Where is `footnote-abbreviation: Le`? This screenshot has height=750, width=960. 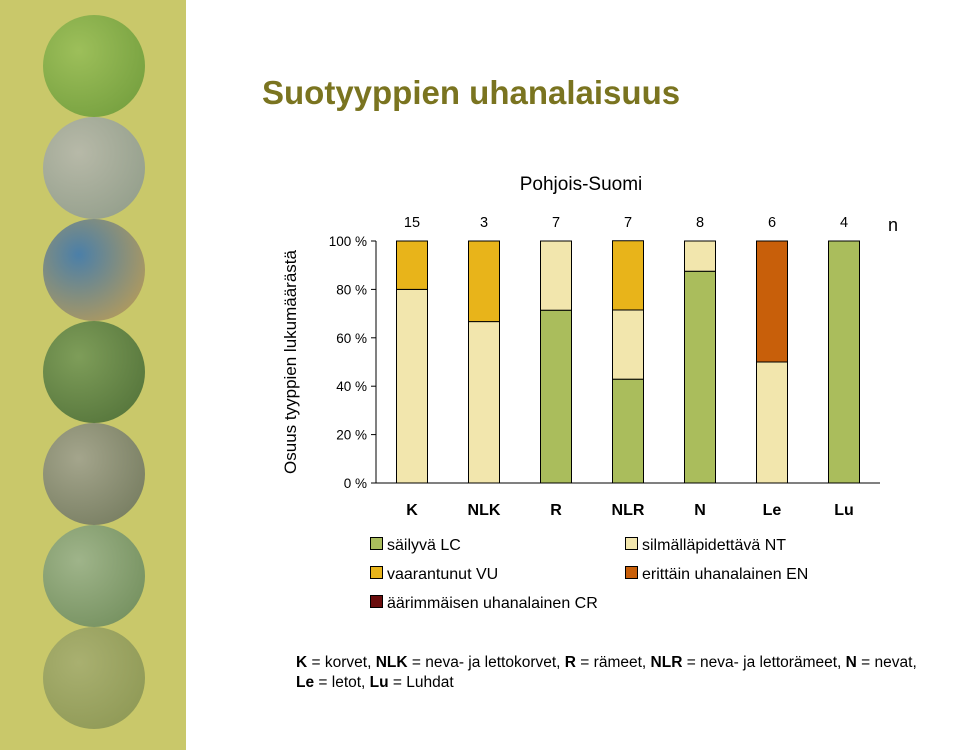
footnote-abbreviation: Le is located at coordinates (305, 682).